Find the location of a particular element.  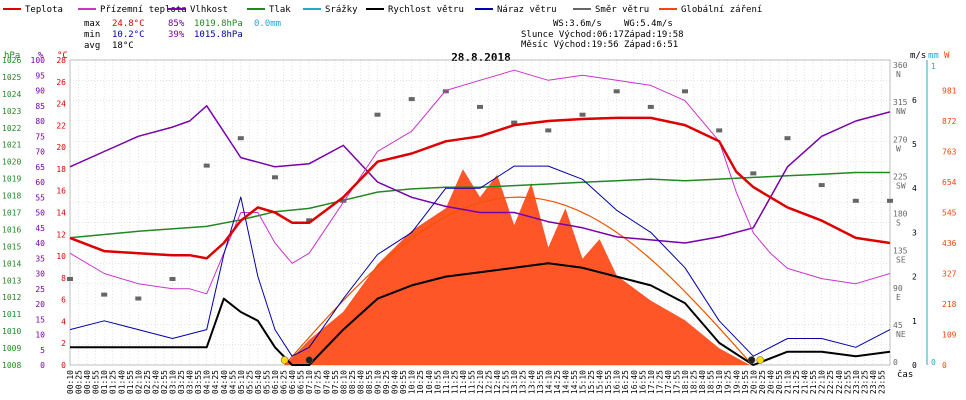

pct-tick: 0 is located at coordinates (42, 365).